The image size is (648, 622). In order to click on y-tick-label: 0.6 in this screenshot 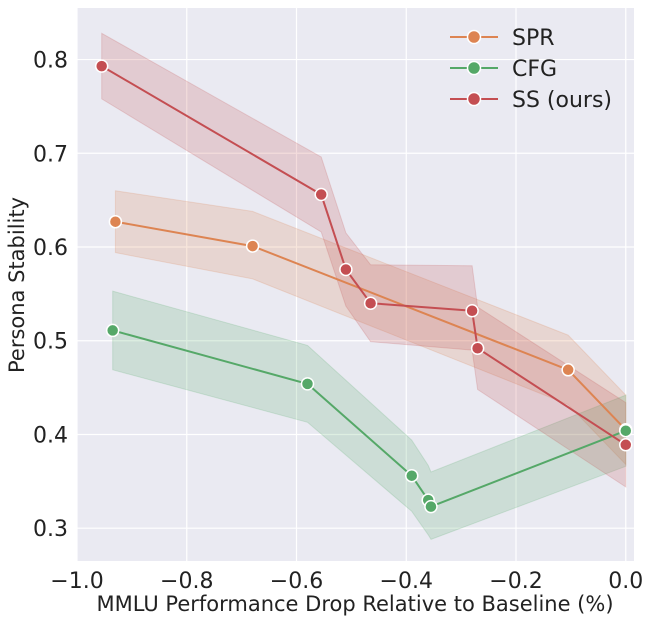, I will do `click(50, 248)`.